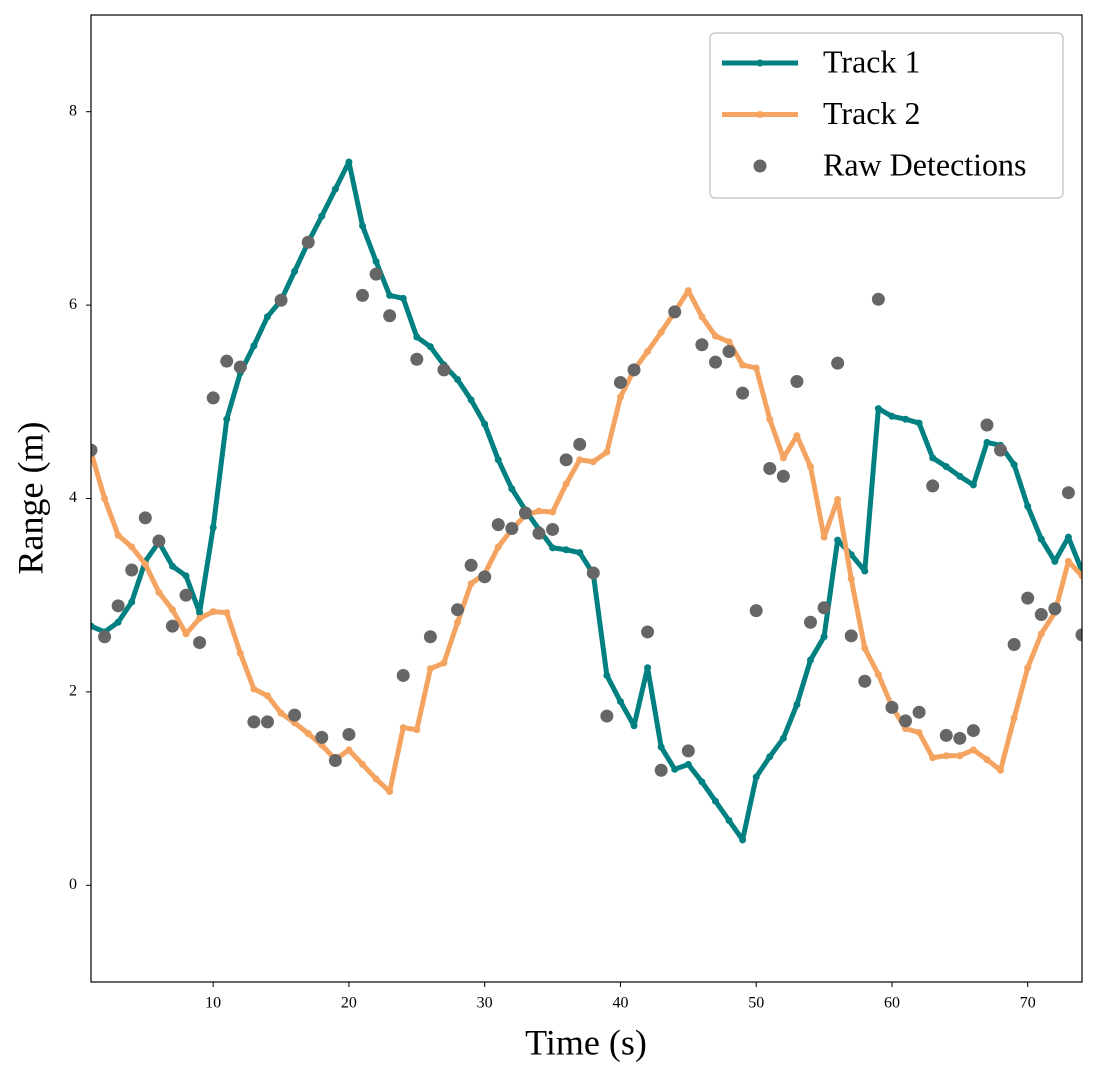  I want to click on x-tick-label: 20, so click(349, 1003).